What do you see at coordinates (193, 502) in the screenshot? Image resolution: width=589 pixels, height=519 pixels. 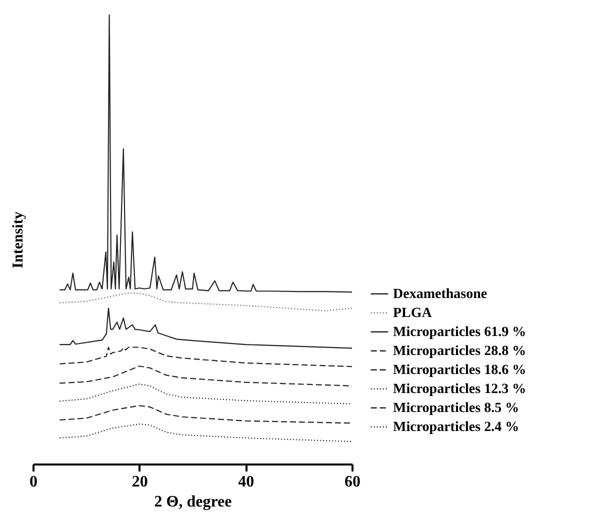 I see `x-axis-title: 2 Θ, degree` at bounding box center [193, 502].